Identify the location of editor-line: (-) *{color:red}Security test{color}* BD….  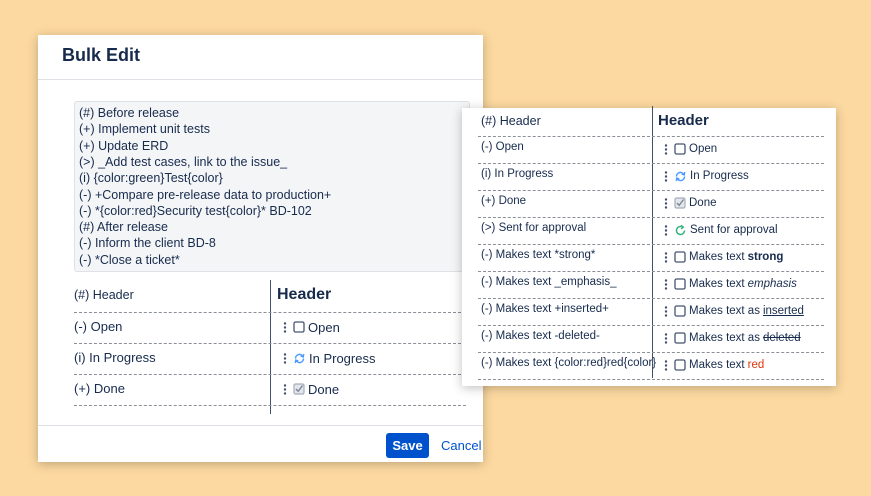
(195, 210).